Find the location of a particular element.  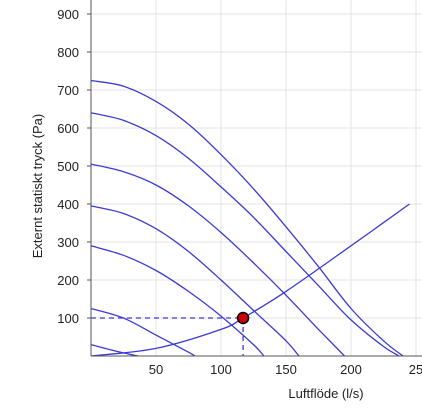

operating-point-guides is located at coordinates (167, 336).